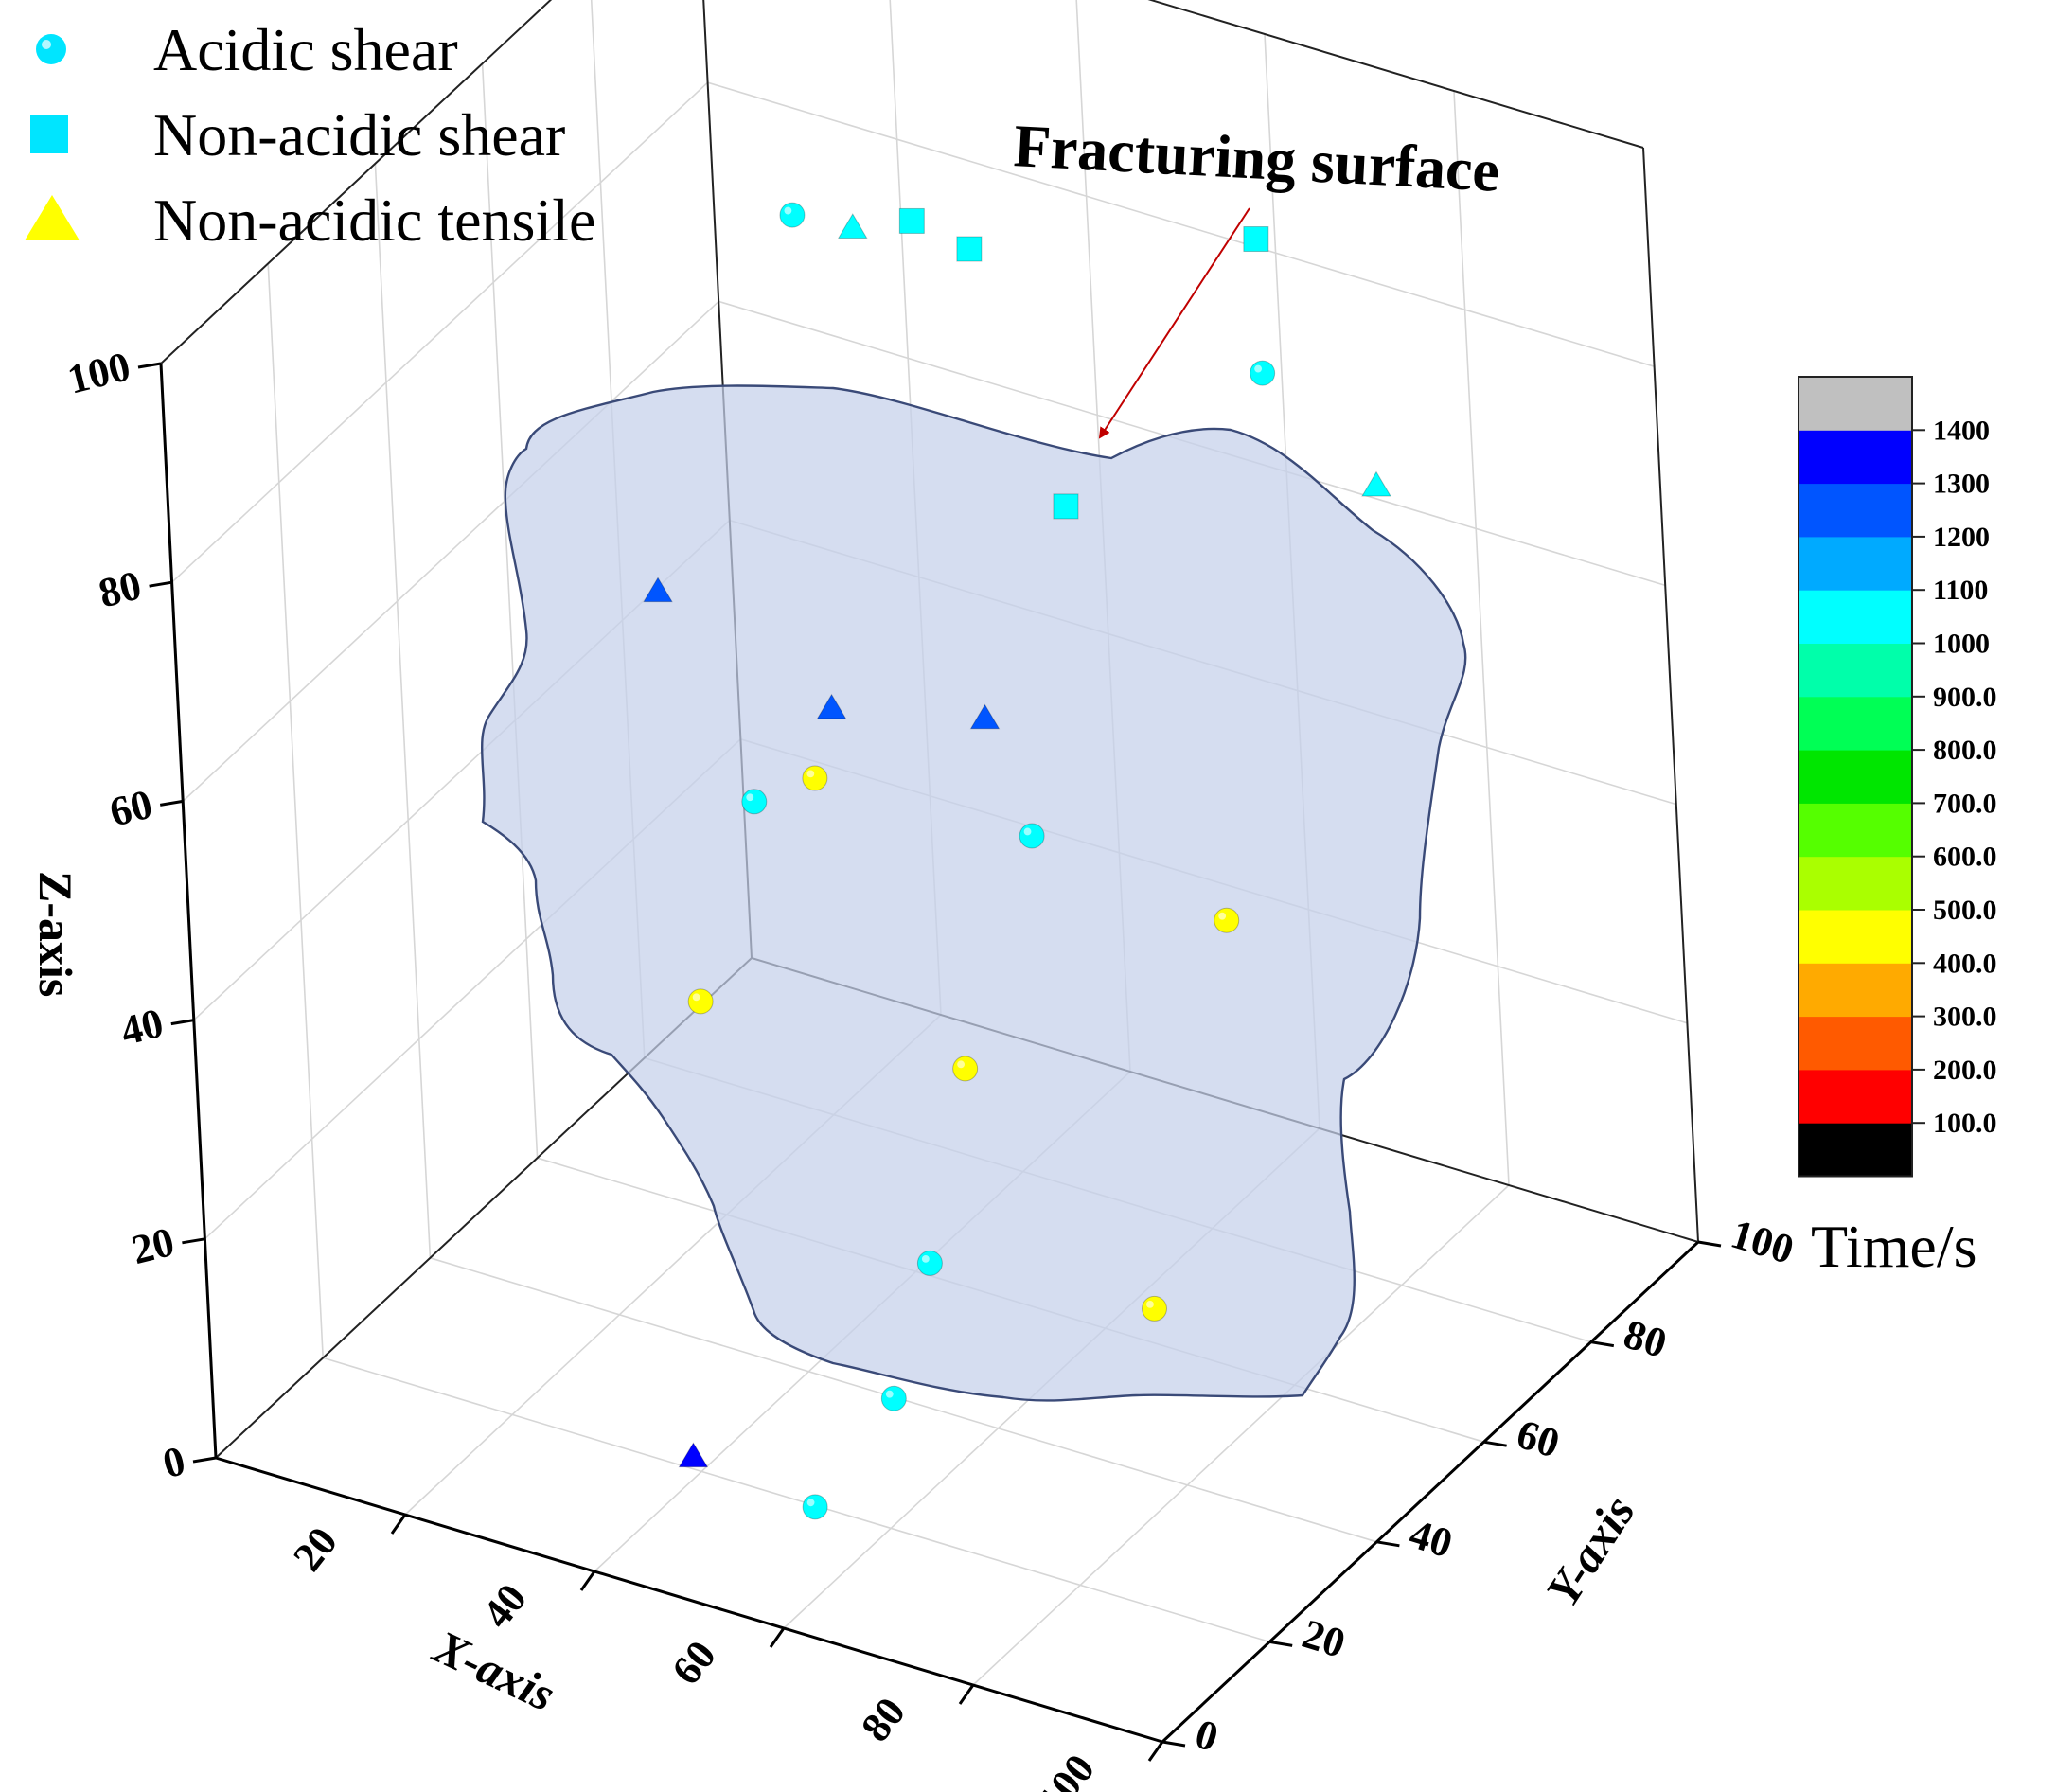 Image resolution: width=2056 pixels, height=1792 pixels. Describe the element at coordinates (99, 373) in the screenshot. I see `z-tick-label: 100` at that location.